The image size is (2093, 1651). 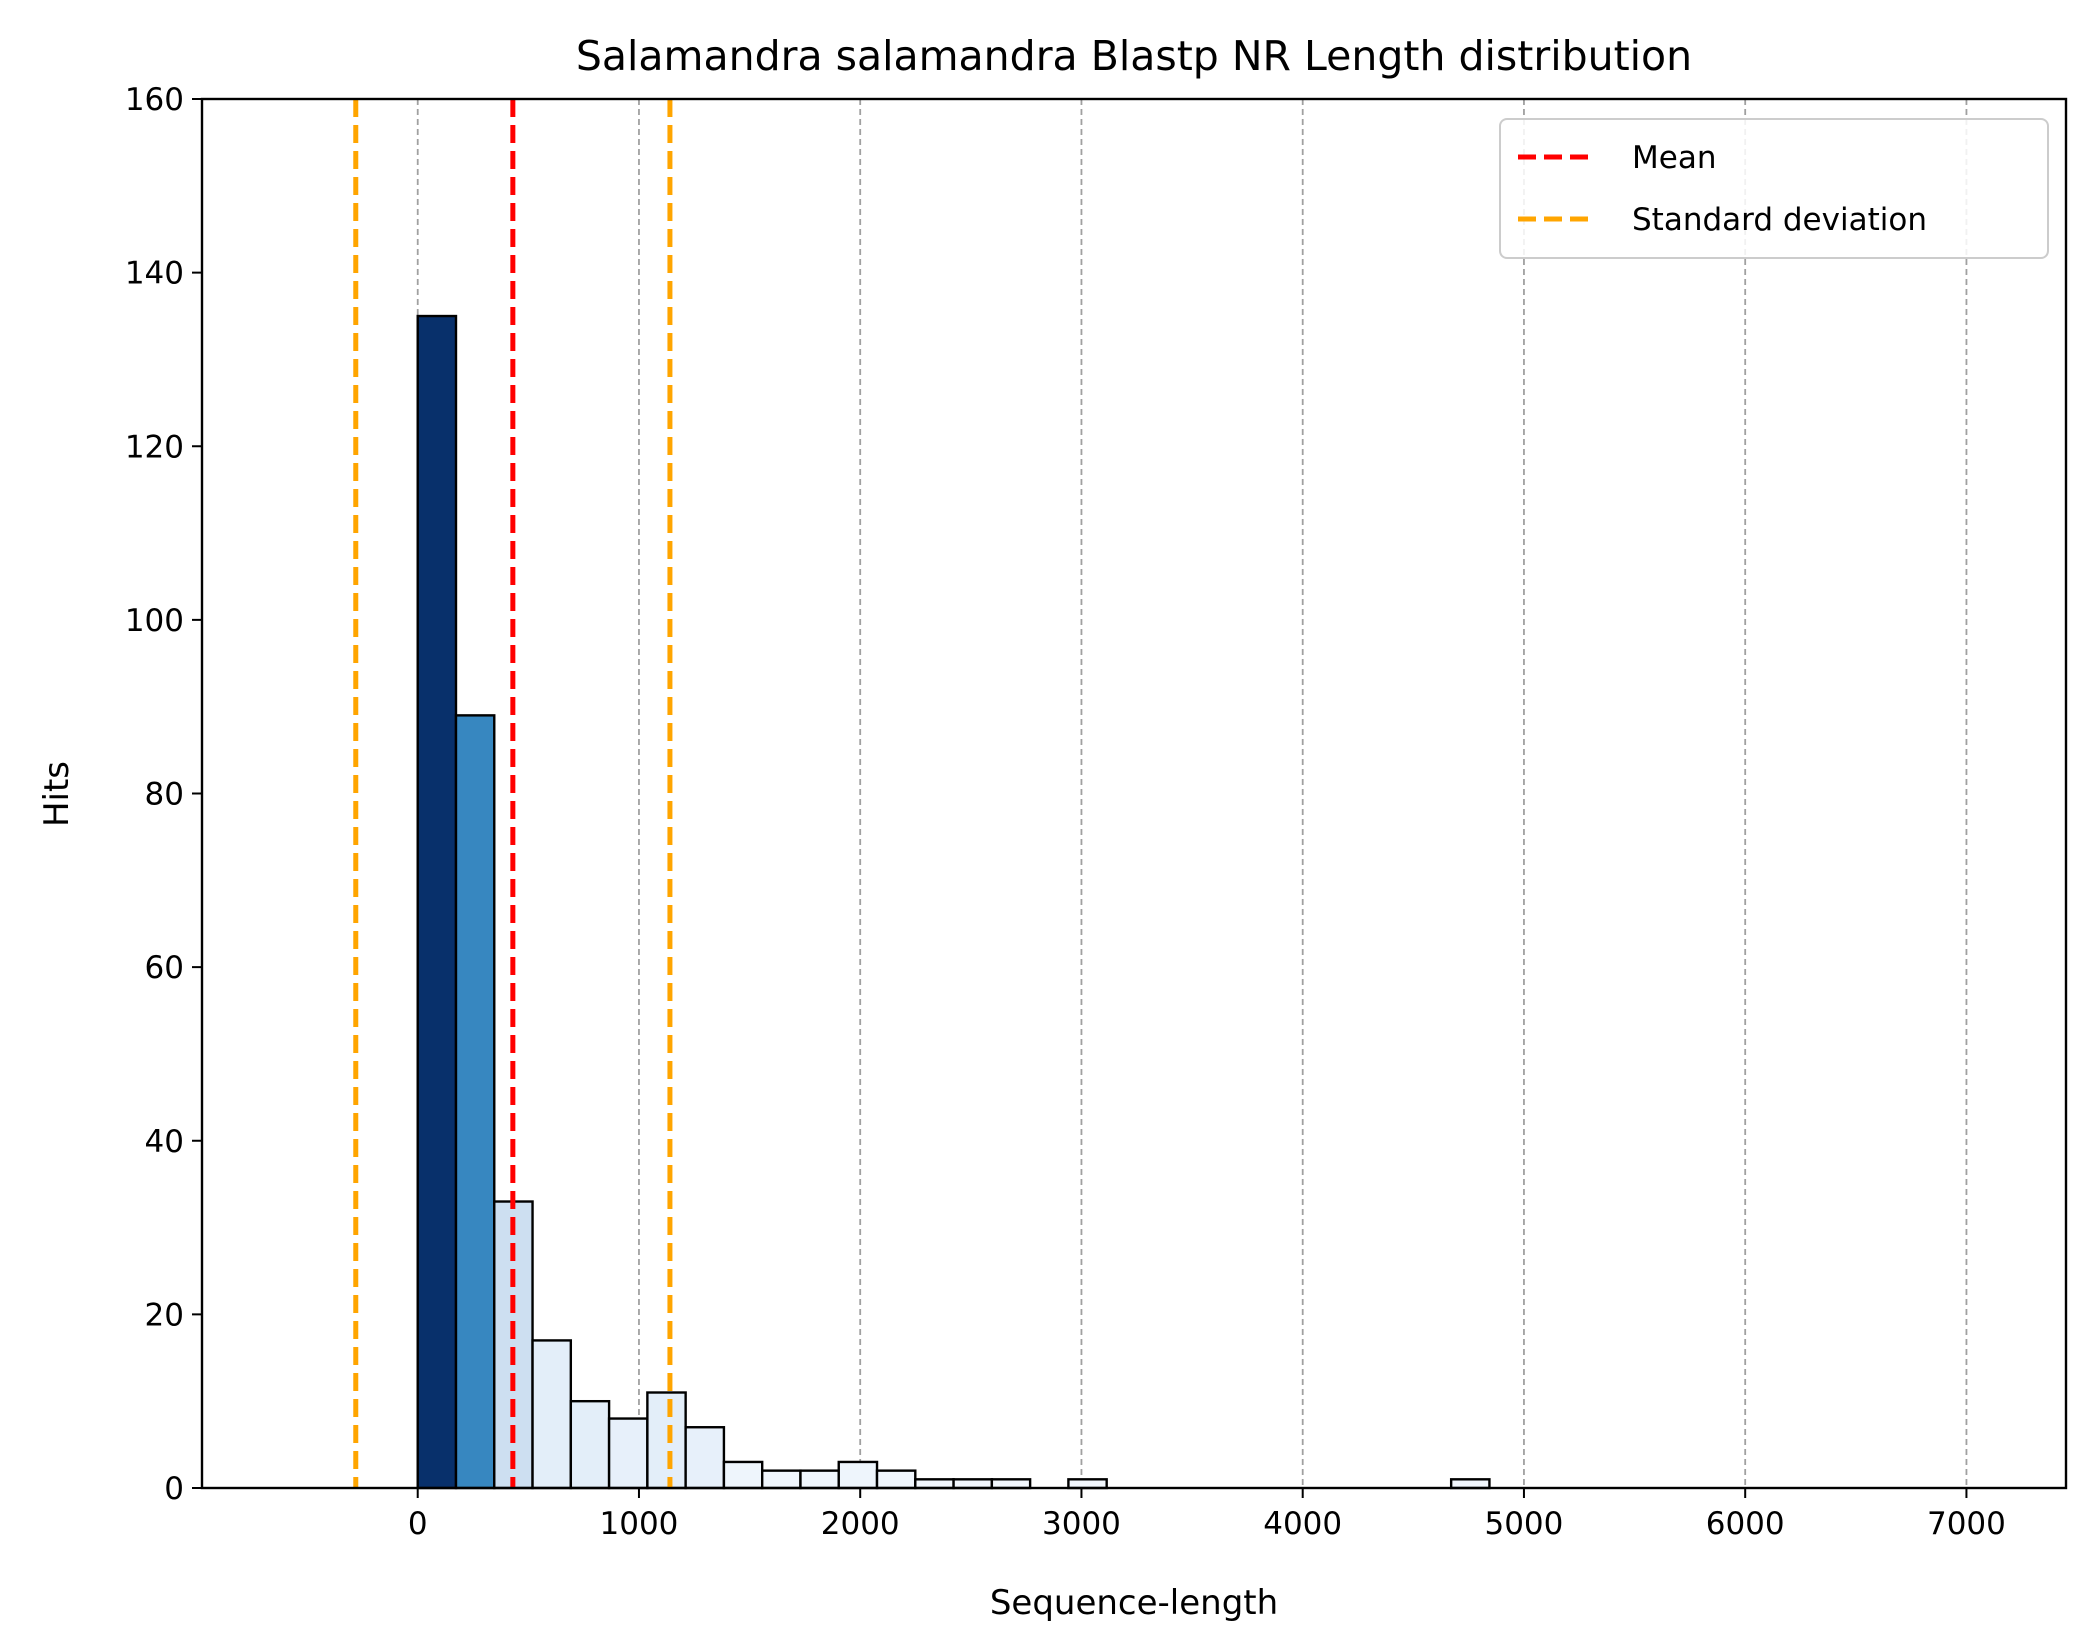 I want to click on x-tick-label-1000: 1000, so click(x=639, y=1524).